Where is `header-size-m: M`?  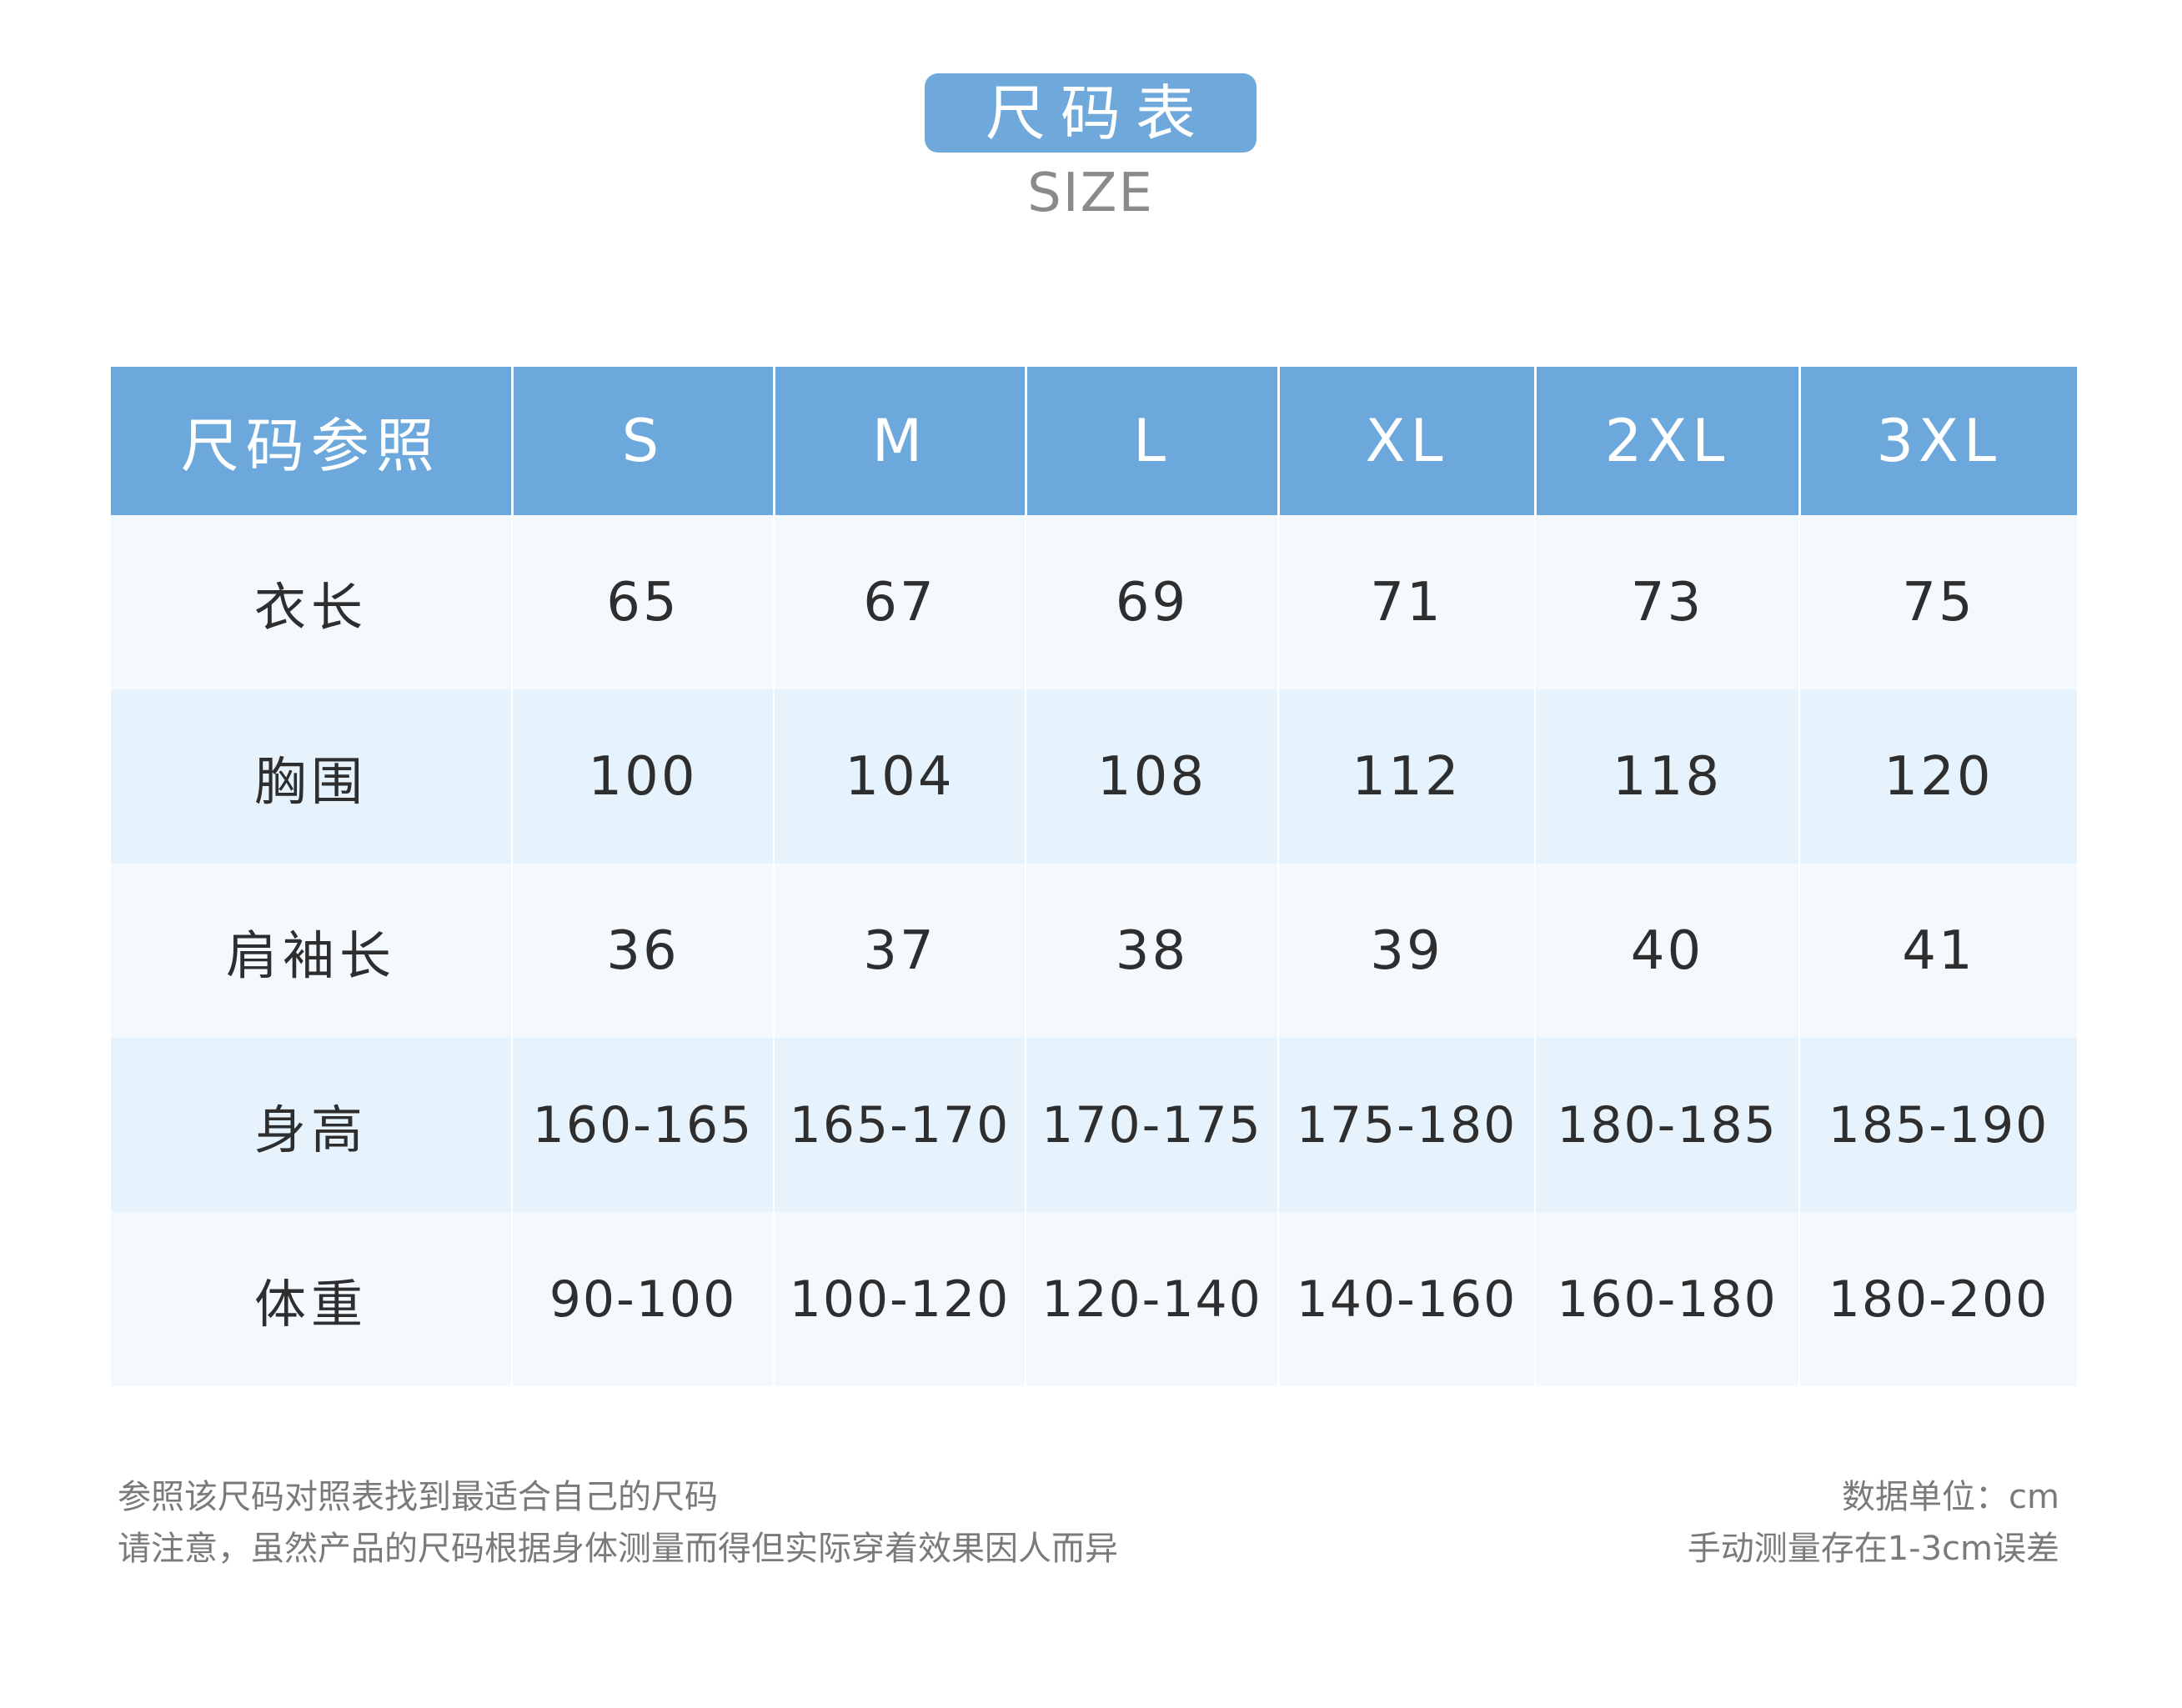
header-size-m: M is located at coordinates (899, 441).